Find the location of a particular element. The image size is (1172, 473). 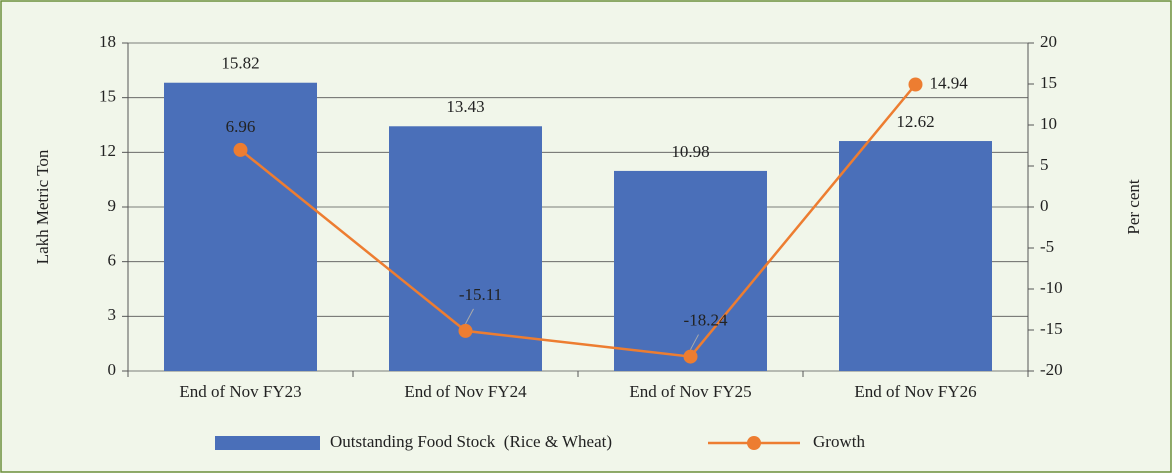

line-value-label: -18.24 is located at coordinates (706, 319).